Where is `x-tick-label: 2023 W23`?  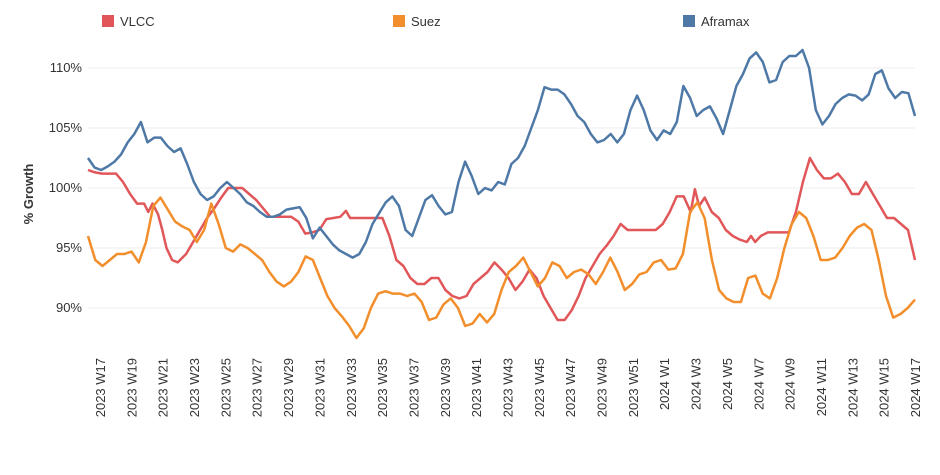
x-tick-label: 2023 W23 is located at coordinates (194, 387).